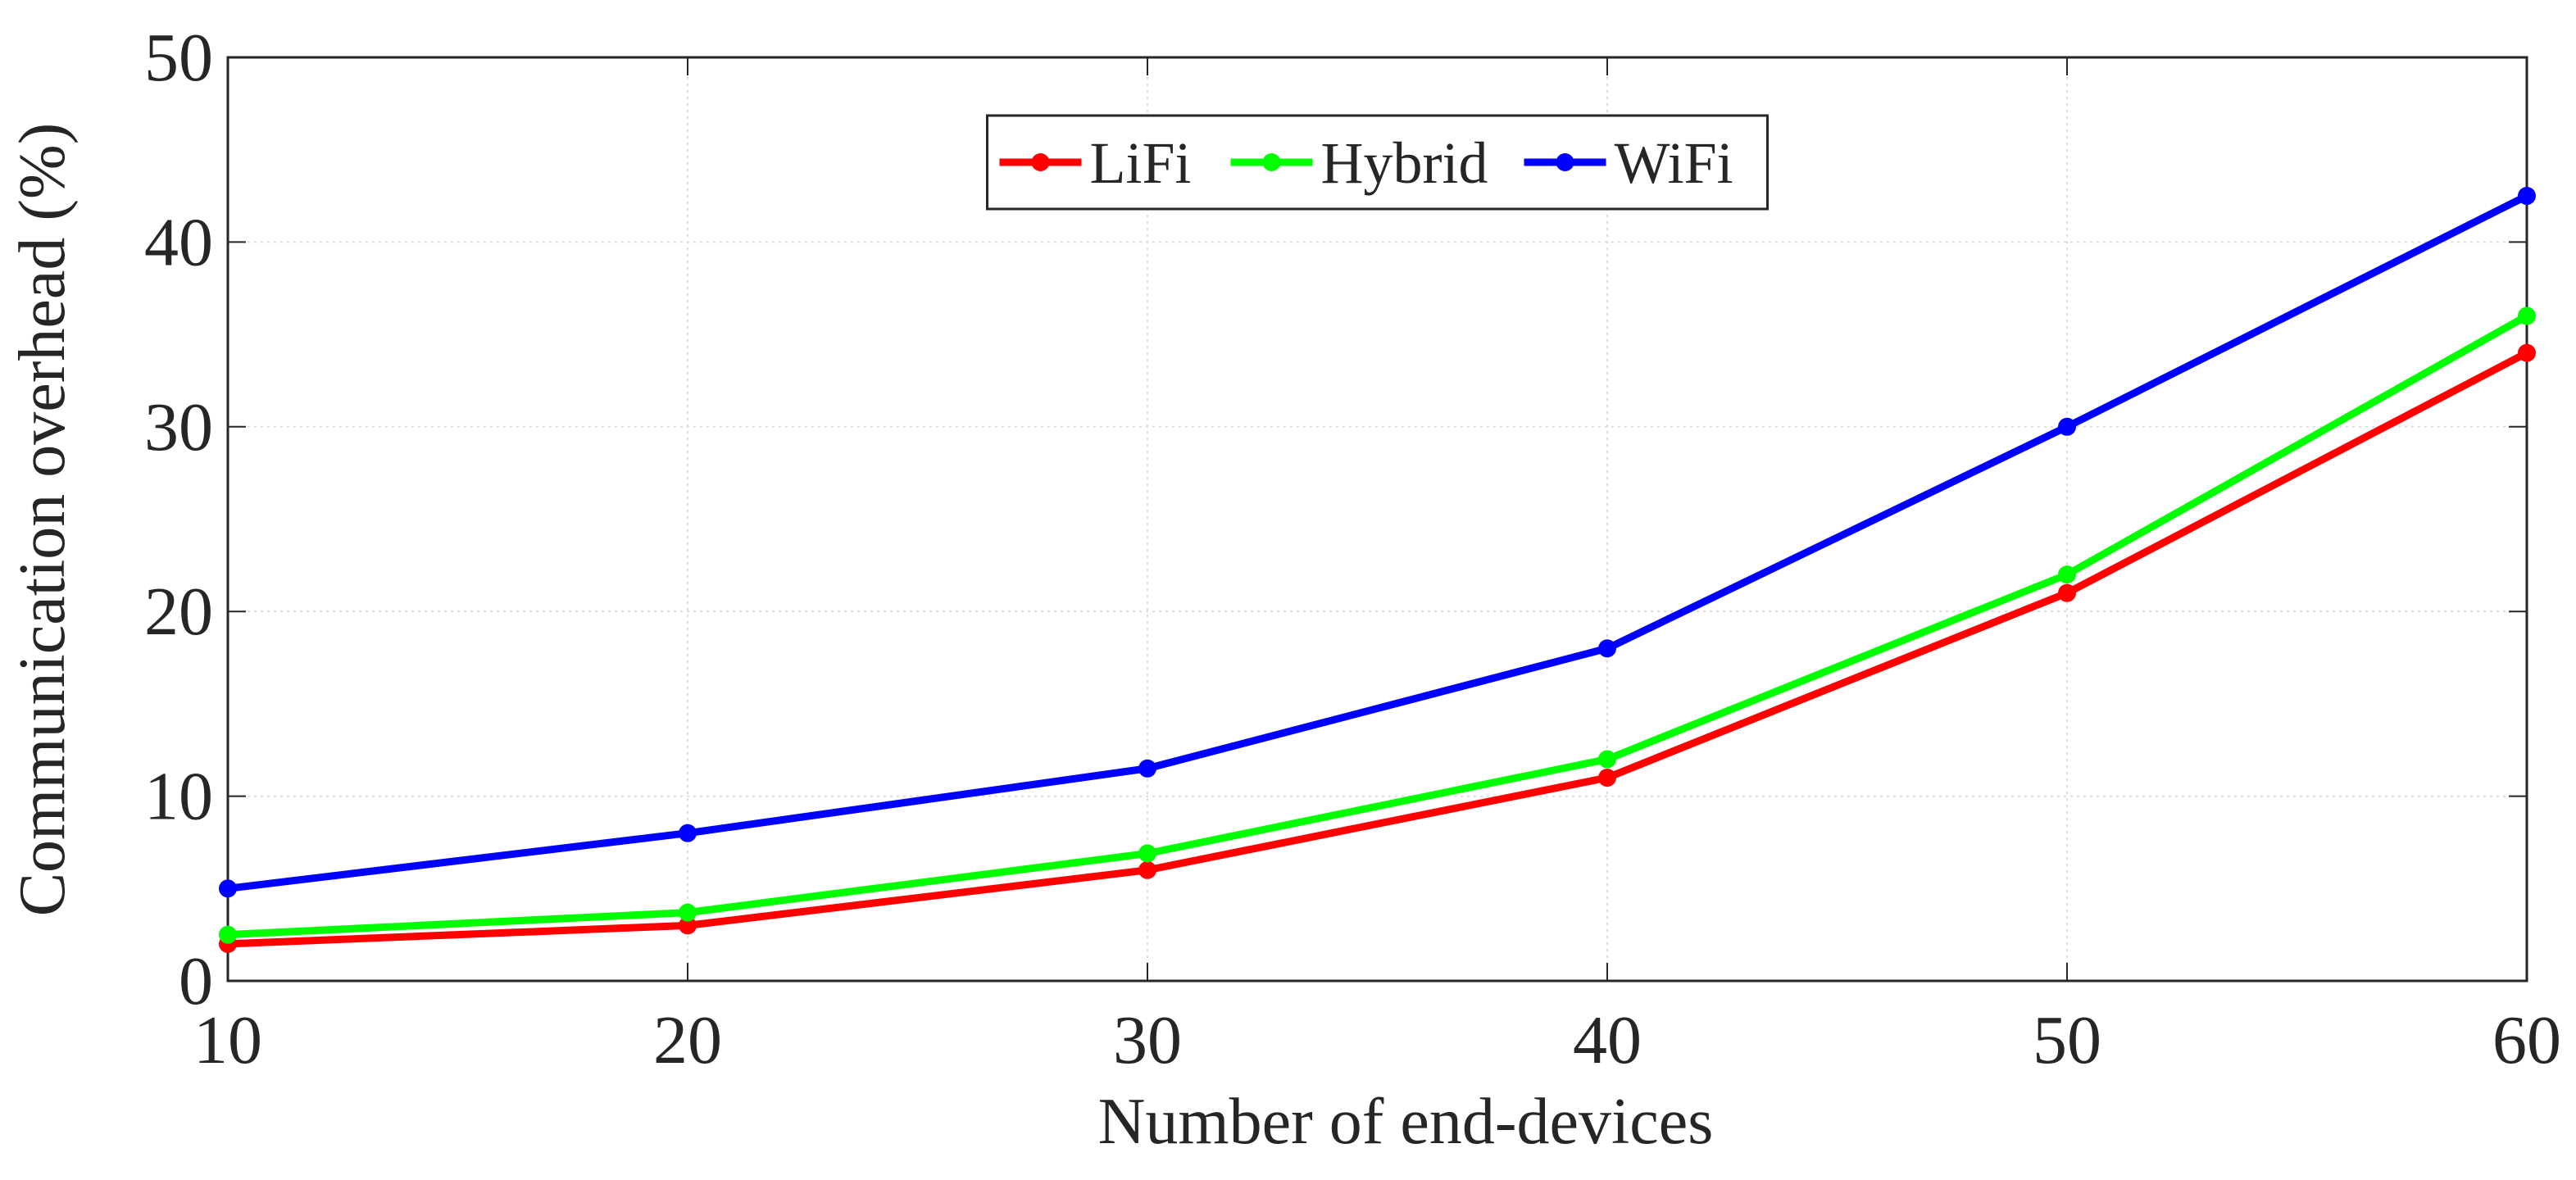 The width and height of the screenshot is (2576, 1180). Describe the element at coordinates (2067, 1040) in the screenshot. I see `x-tick-label: 50` at that location.